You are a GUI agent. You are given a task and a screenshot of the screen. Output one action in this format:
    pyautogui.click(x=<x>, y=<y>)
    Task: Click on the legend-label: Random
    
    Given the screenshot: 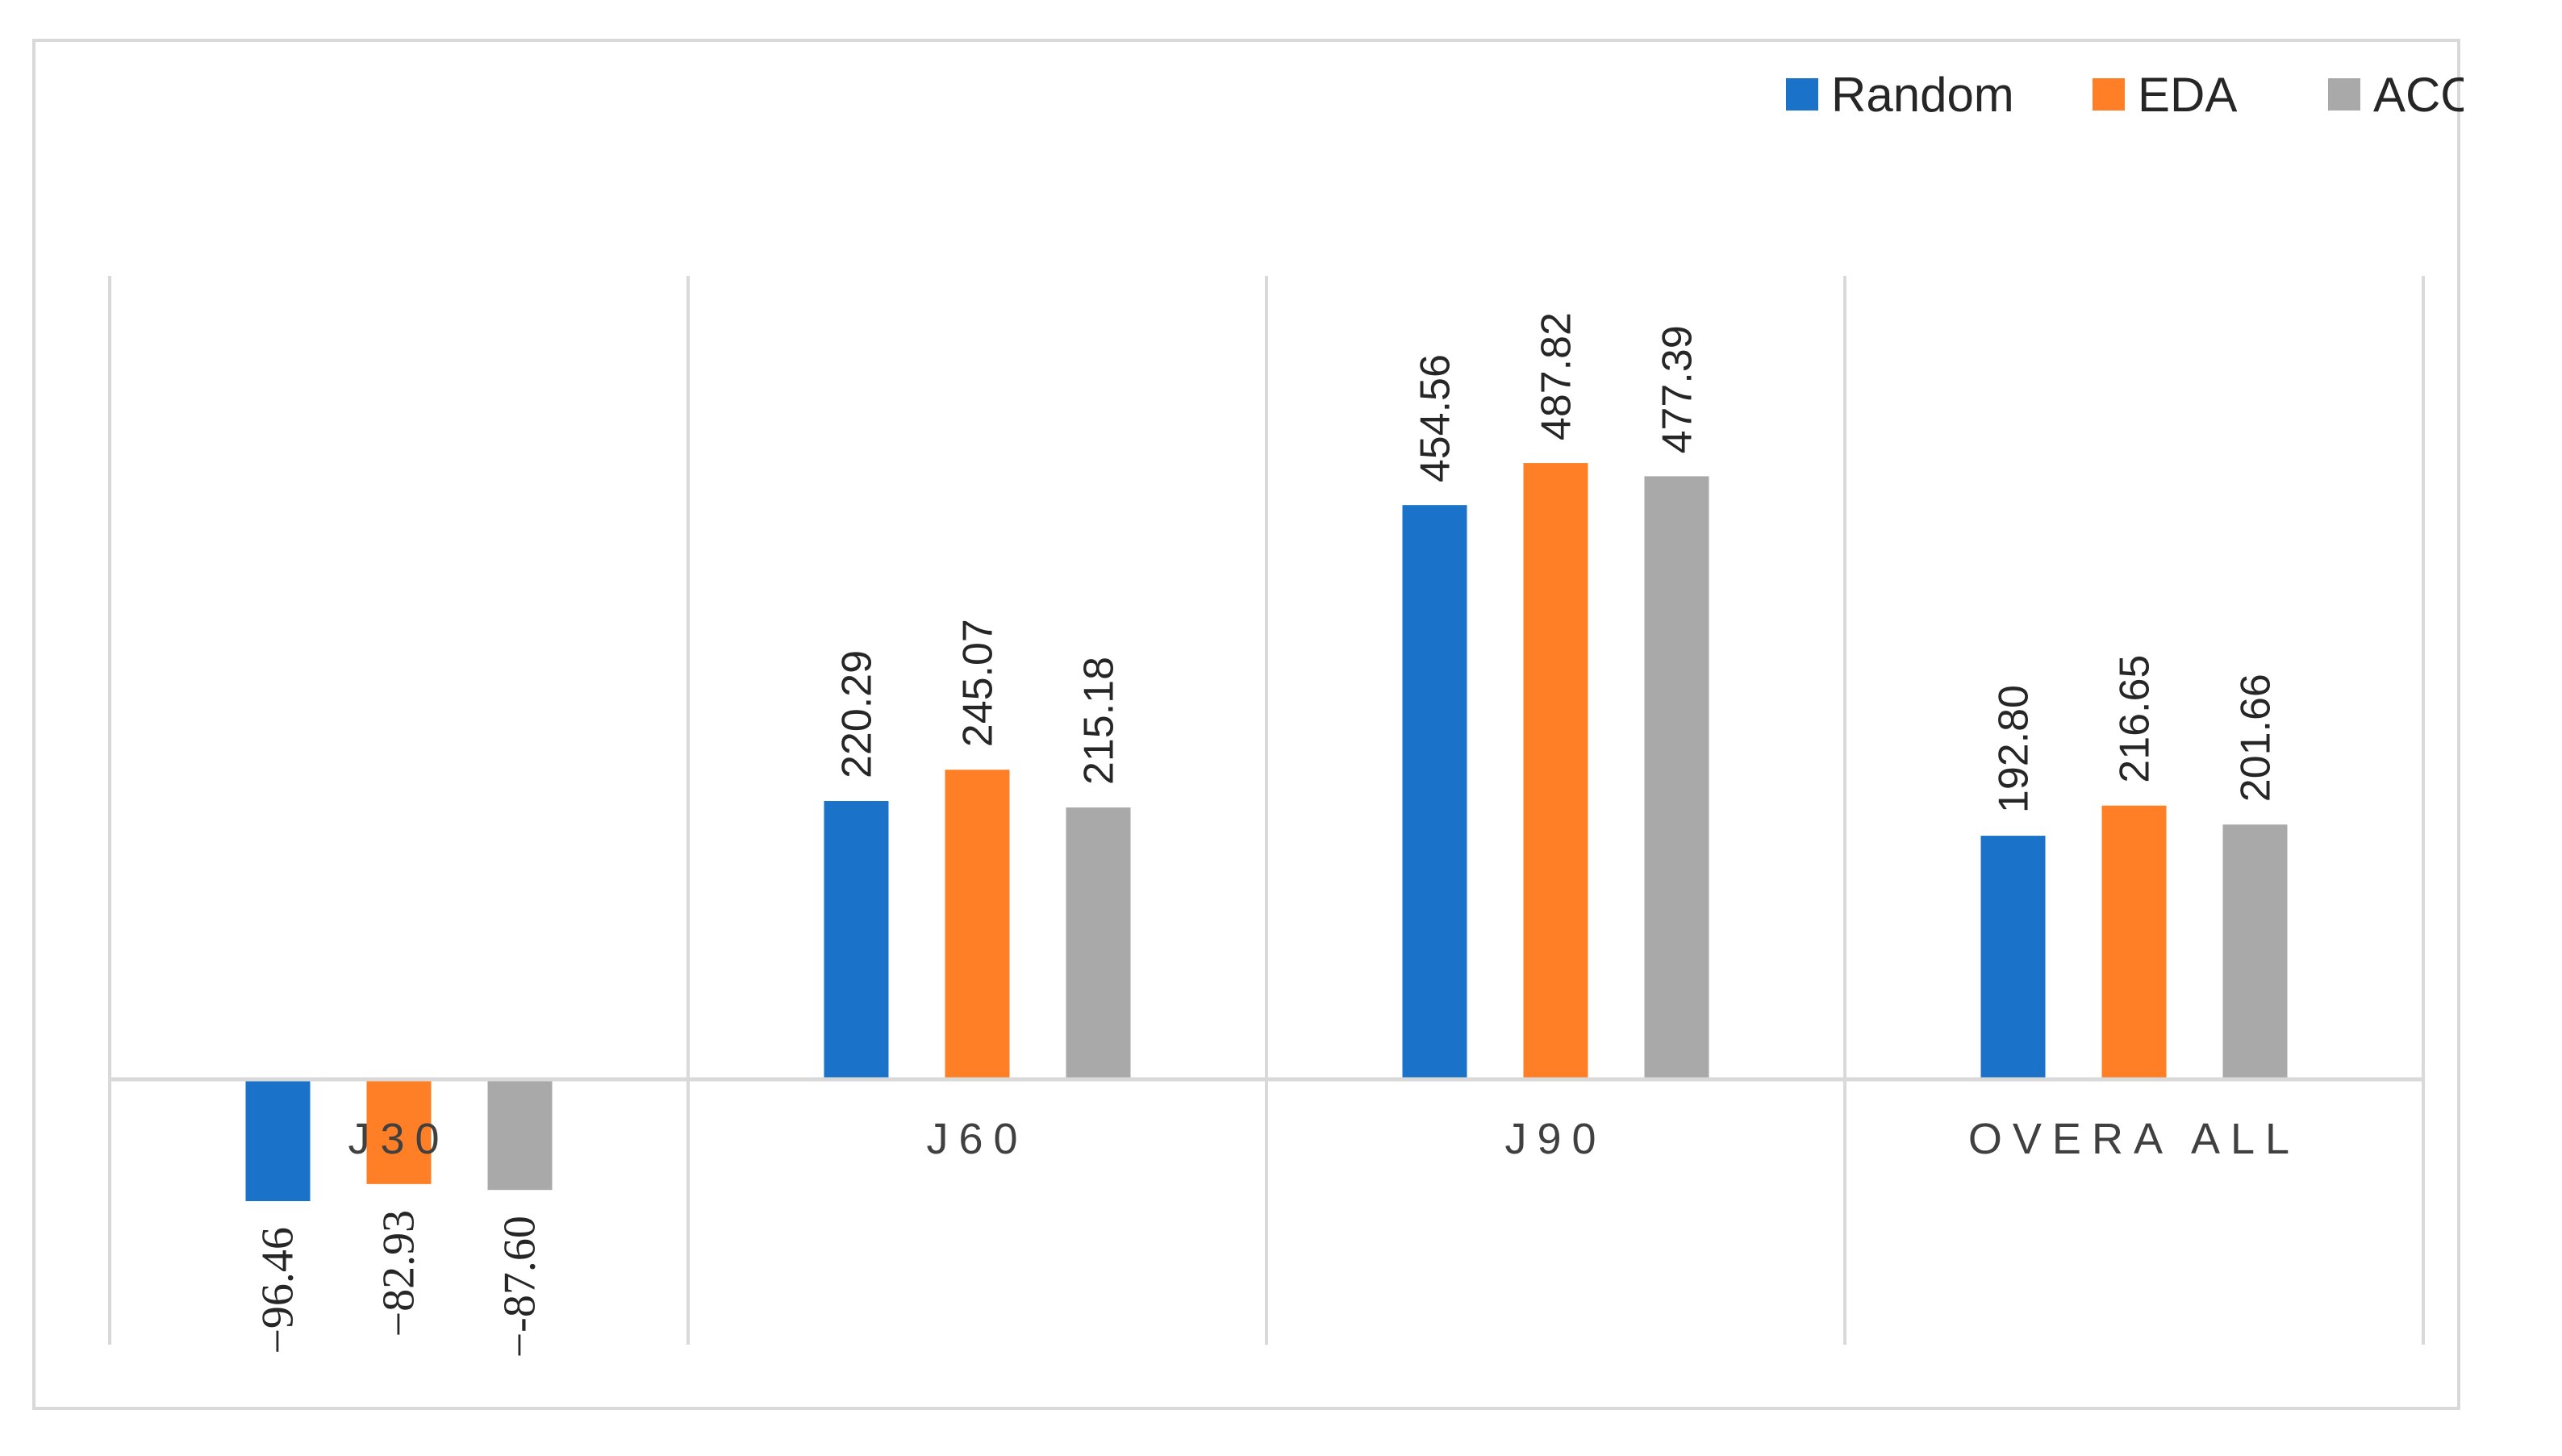 What is the action you would take?
    pyautogui.click(x=1923, y=95)
    